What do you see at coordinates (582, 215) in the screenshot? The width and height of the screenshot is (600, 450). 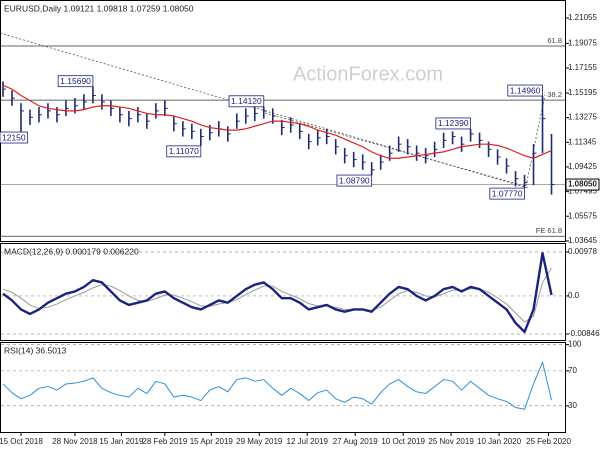 I see `y-tick-label: 1.05575` at bounding box center [582, 215].